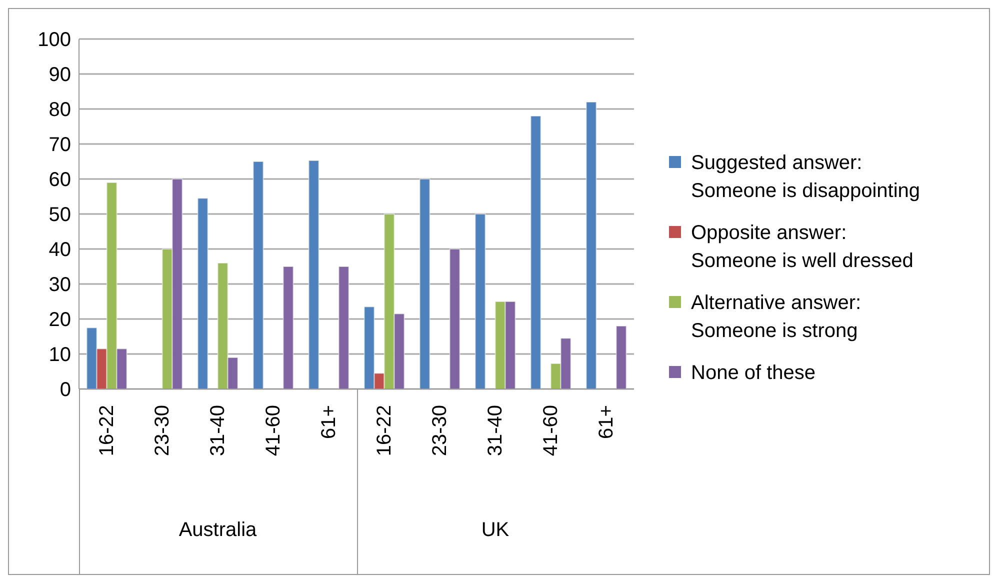 This screenshot has height=579, width=997. Describe the element at coordinates (218, 530) in the screenshot. I see `text: Australia` at that location.